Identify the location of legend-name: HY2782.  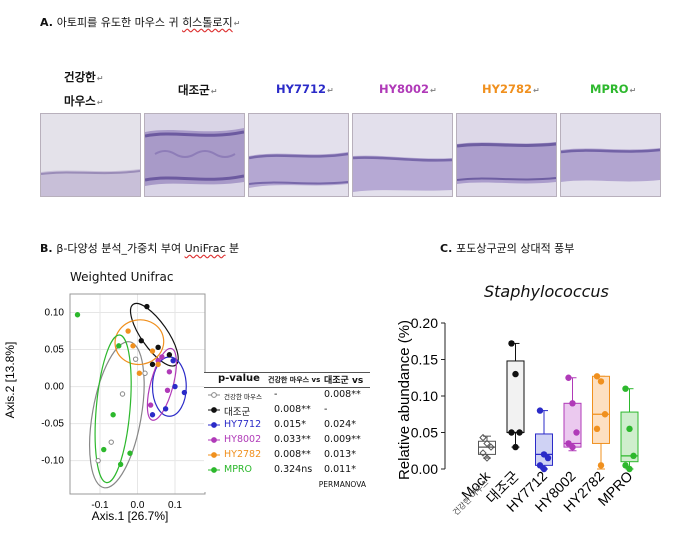
(243, 454).